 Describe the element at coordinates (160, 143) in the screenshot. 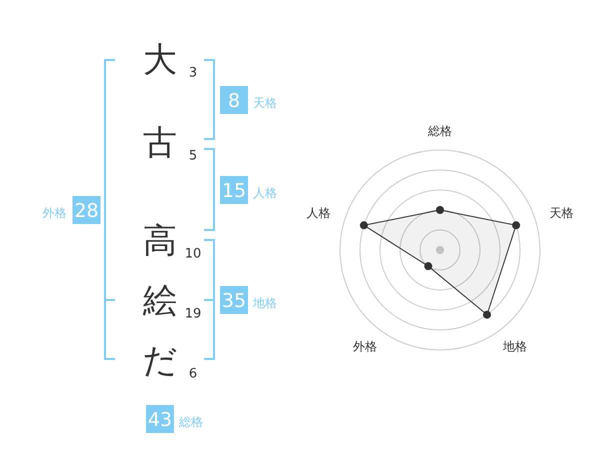

I see `category-label: 古` at that location.